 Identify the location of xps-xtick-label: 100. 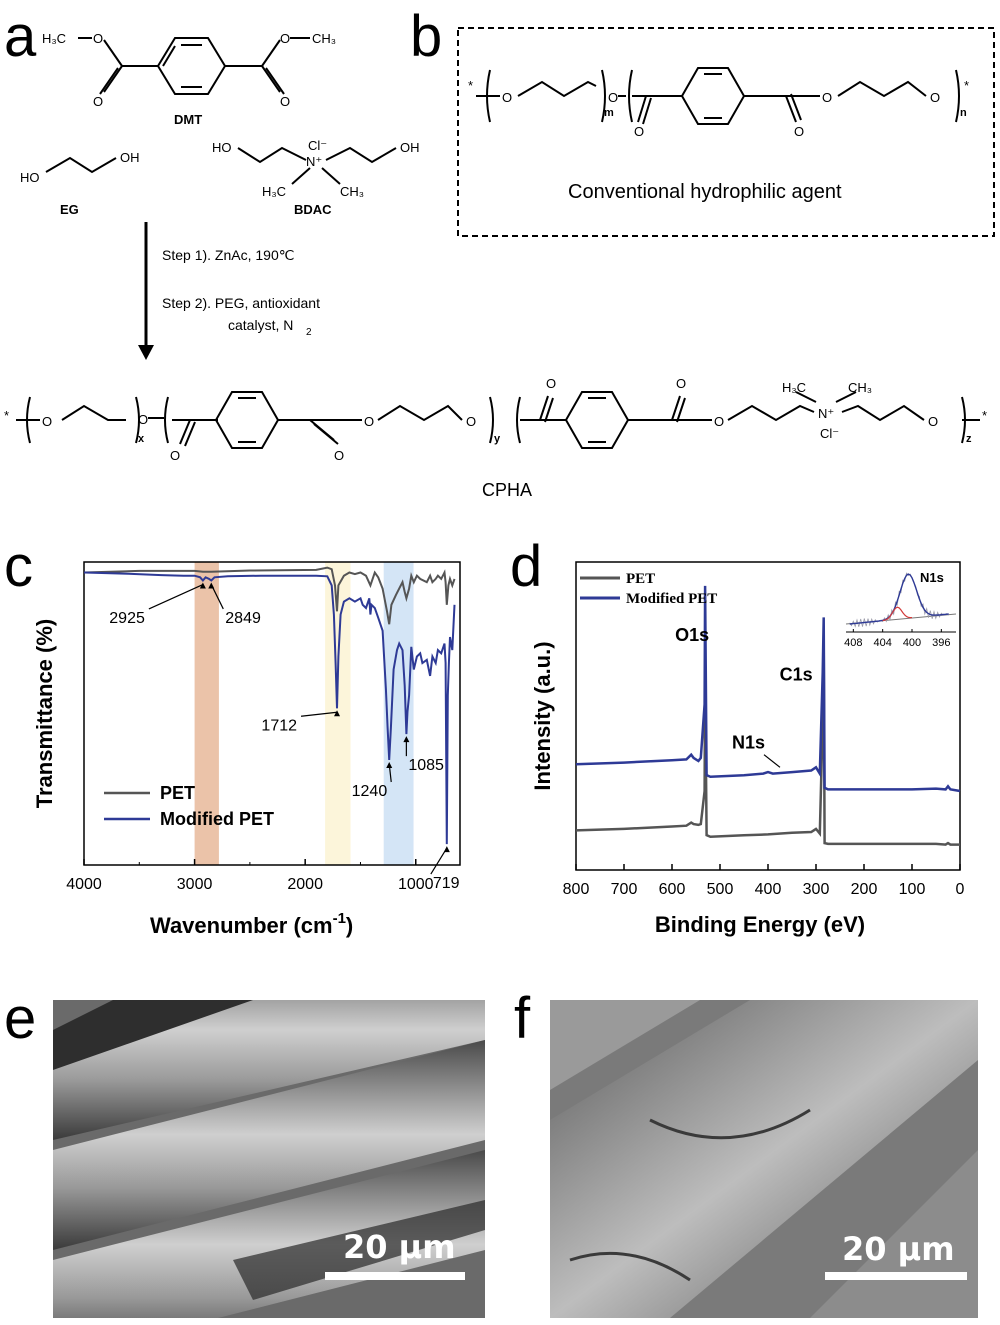
(912, 889).